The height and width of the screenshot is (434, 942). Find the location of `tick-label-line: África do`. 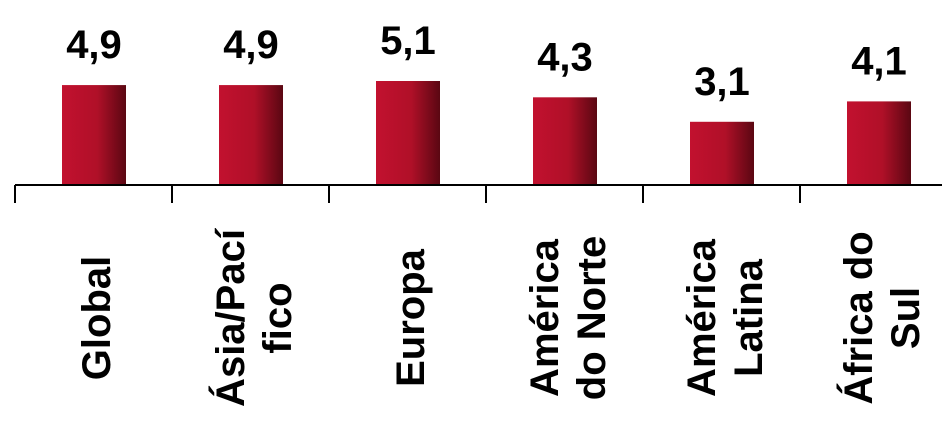

tick-label-line: África do is located at coordinates (858, 317).